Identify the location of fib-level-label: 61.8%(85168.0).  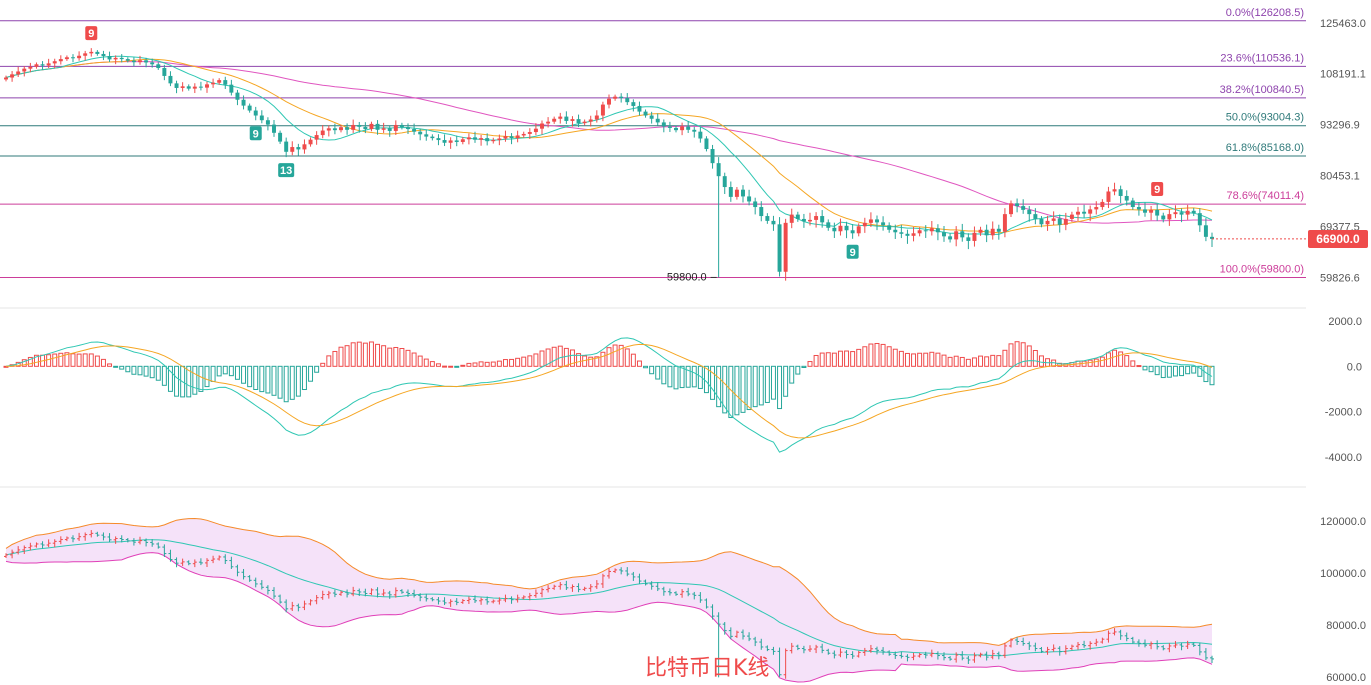
(1265, 148).